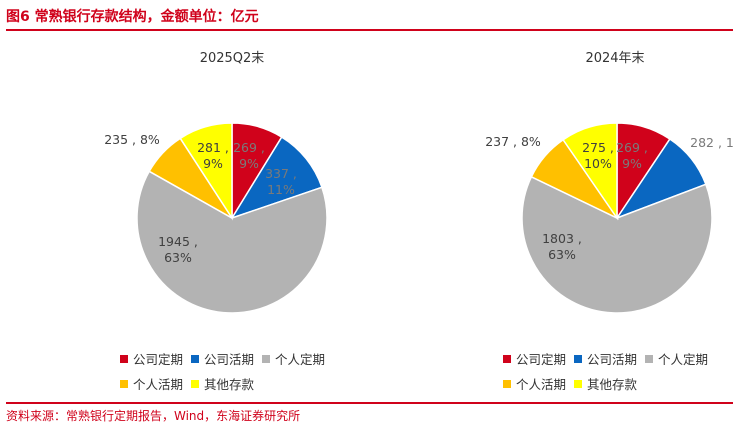  Describe the element at coordinates (562, 246) in the screenshot. I see `data-label-个人定期: 1803 , 63%` at that location.